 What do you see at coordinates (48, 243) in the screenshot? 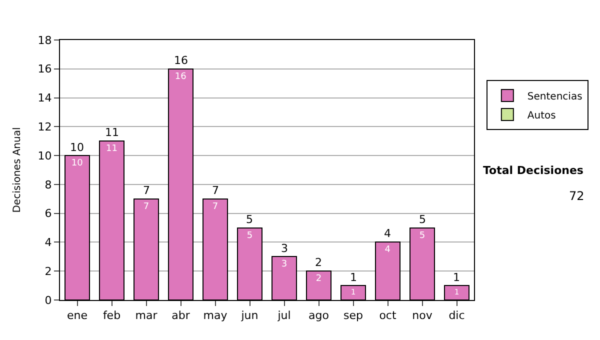
I see `y-tick-label: 4` at bounding box center [48, 243].